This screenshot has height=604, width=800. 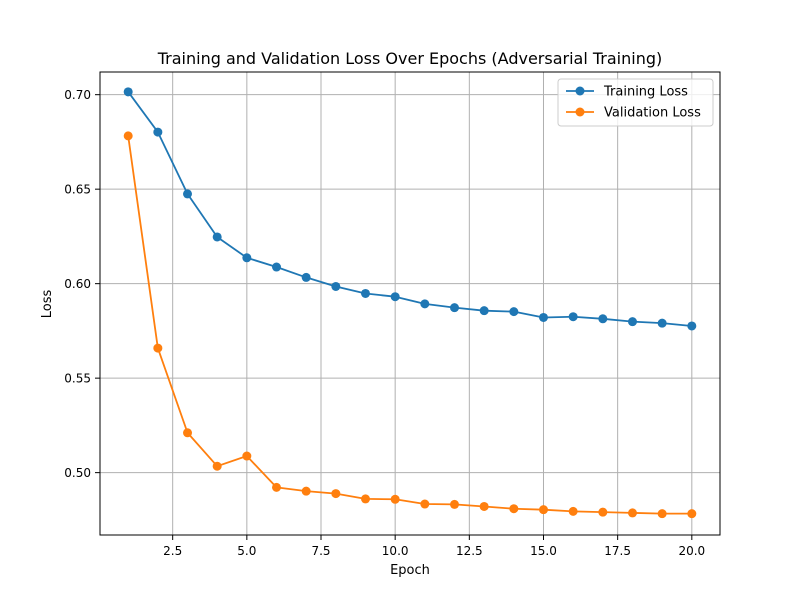 I want to click on legend: Training Loss Validation Loss, so click(x=635, y=102).